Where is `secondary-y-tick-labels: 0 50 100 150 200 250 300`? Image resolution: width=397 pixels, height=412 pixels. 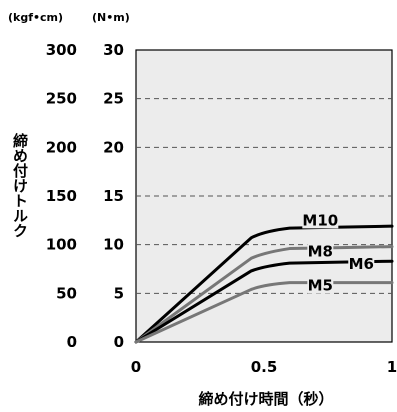 secondary-y-tick-labels: 0 50 100 150 200 250 300 is located at coordinates (61, 196).